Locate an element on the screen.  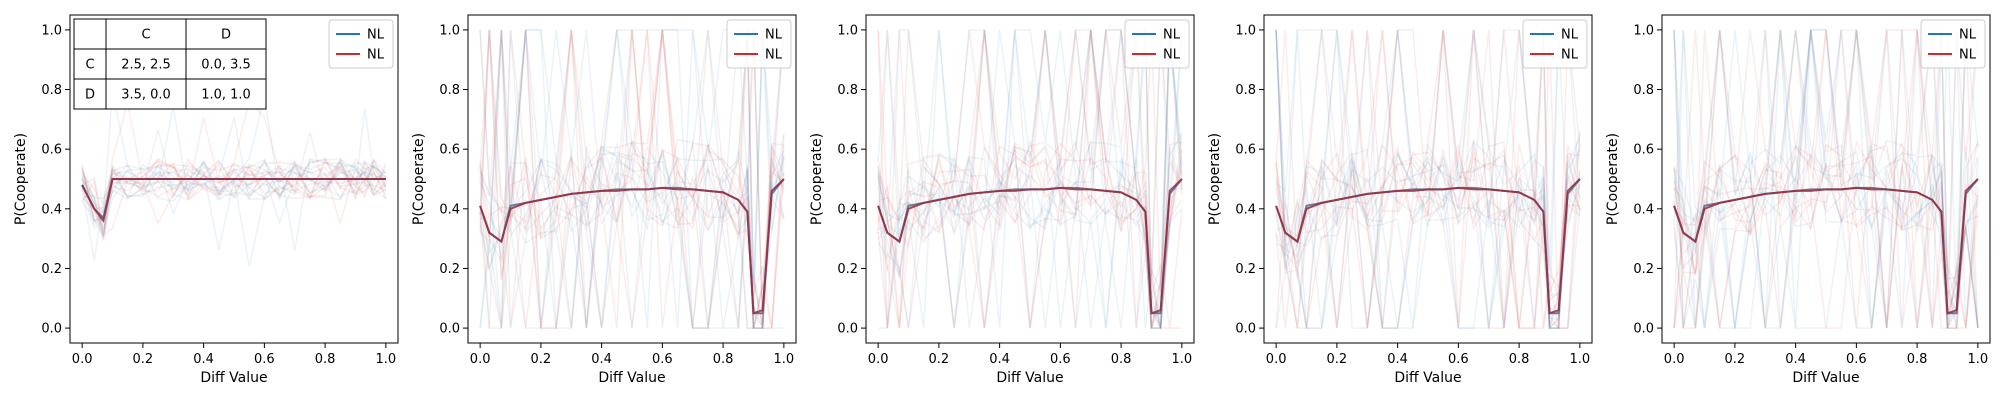
payoff-table: C DC 2.5, 2.5 0.0, 3.5D 3.5, 0.0 1.0, 1.0 is located at coordinates (170, 64).